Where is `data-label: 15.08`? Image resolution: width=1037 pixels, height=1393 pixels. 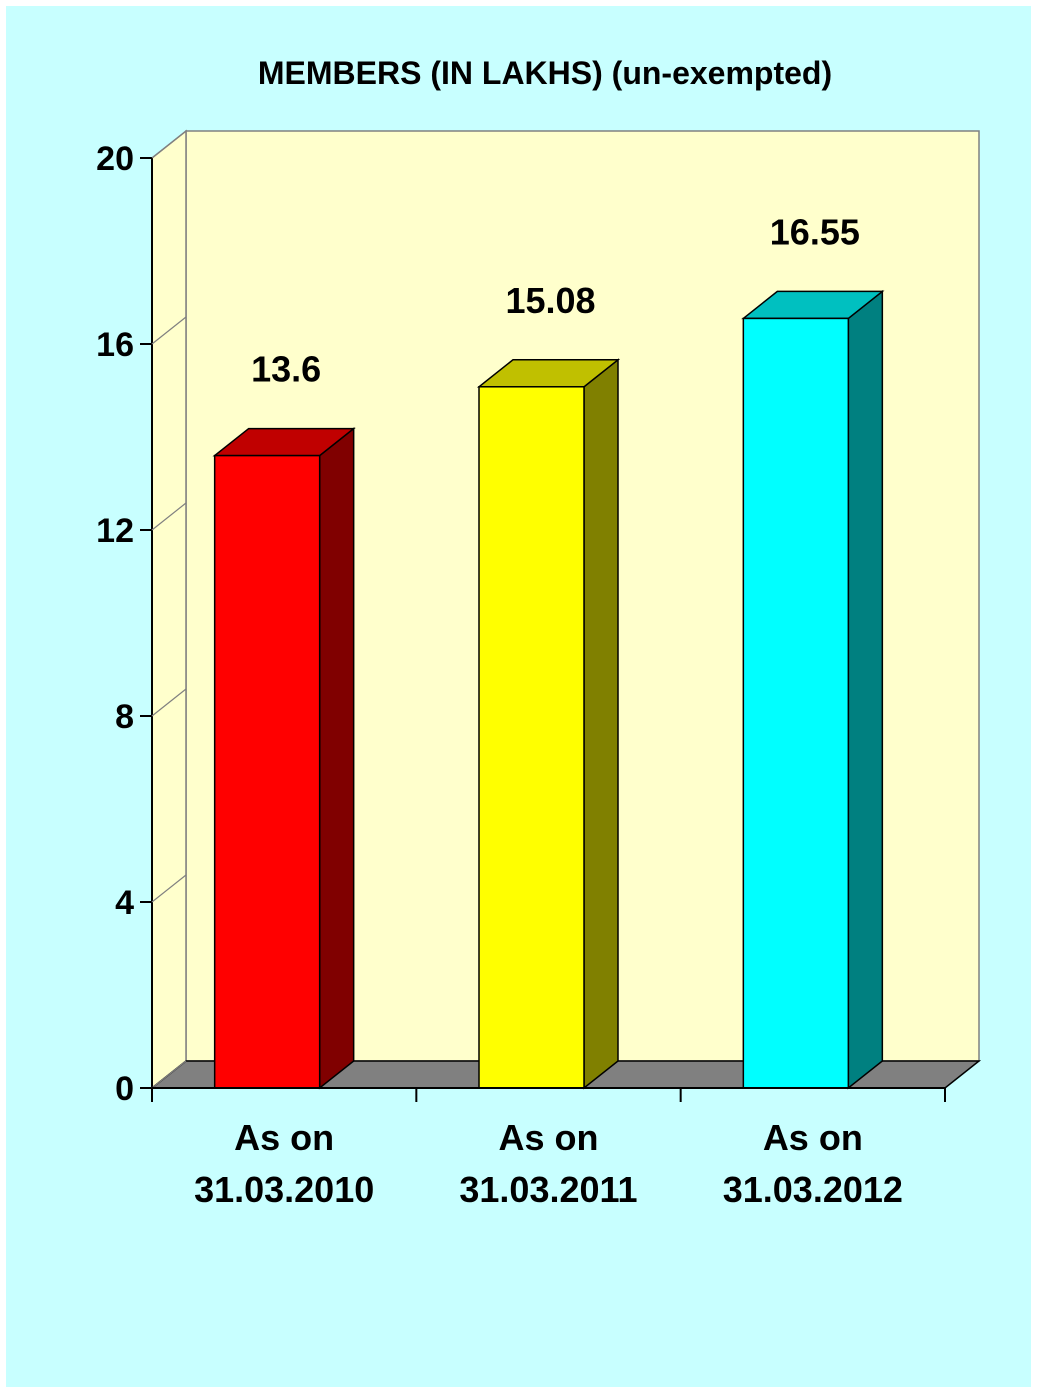 data-label: 15.08 is located at coordinates (550, 300).